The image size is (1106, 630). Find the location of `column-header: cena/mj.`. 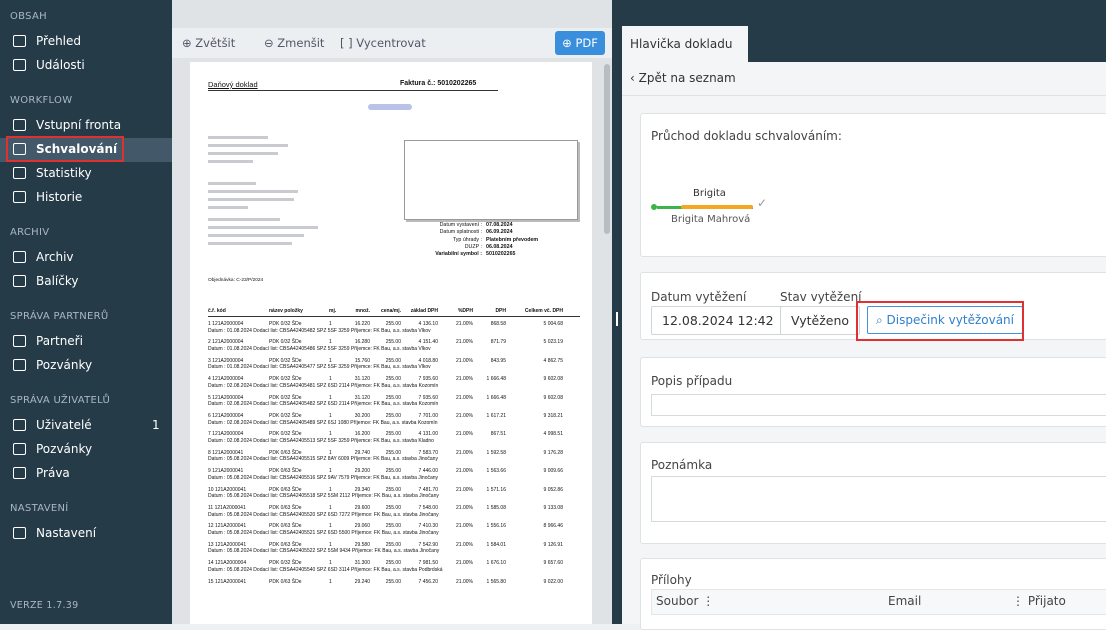

column-header: cena/mj. is located at coordinates (390, 311).